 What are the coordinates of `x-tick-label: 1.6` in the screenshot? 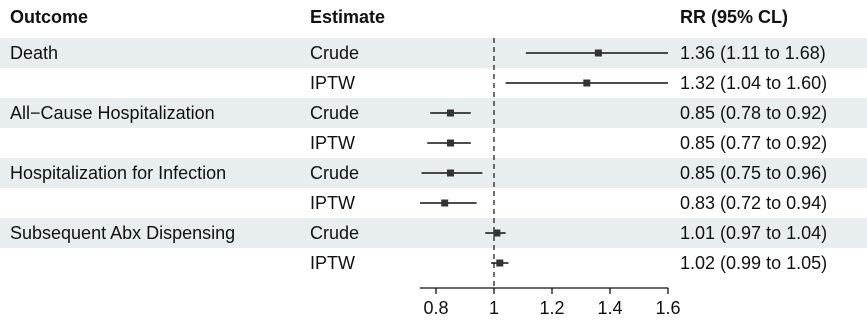 It's located at (667, 308).